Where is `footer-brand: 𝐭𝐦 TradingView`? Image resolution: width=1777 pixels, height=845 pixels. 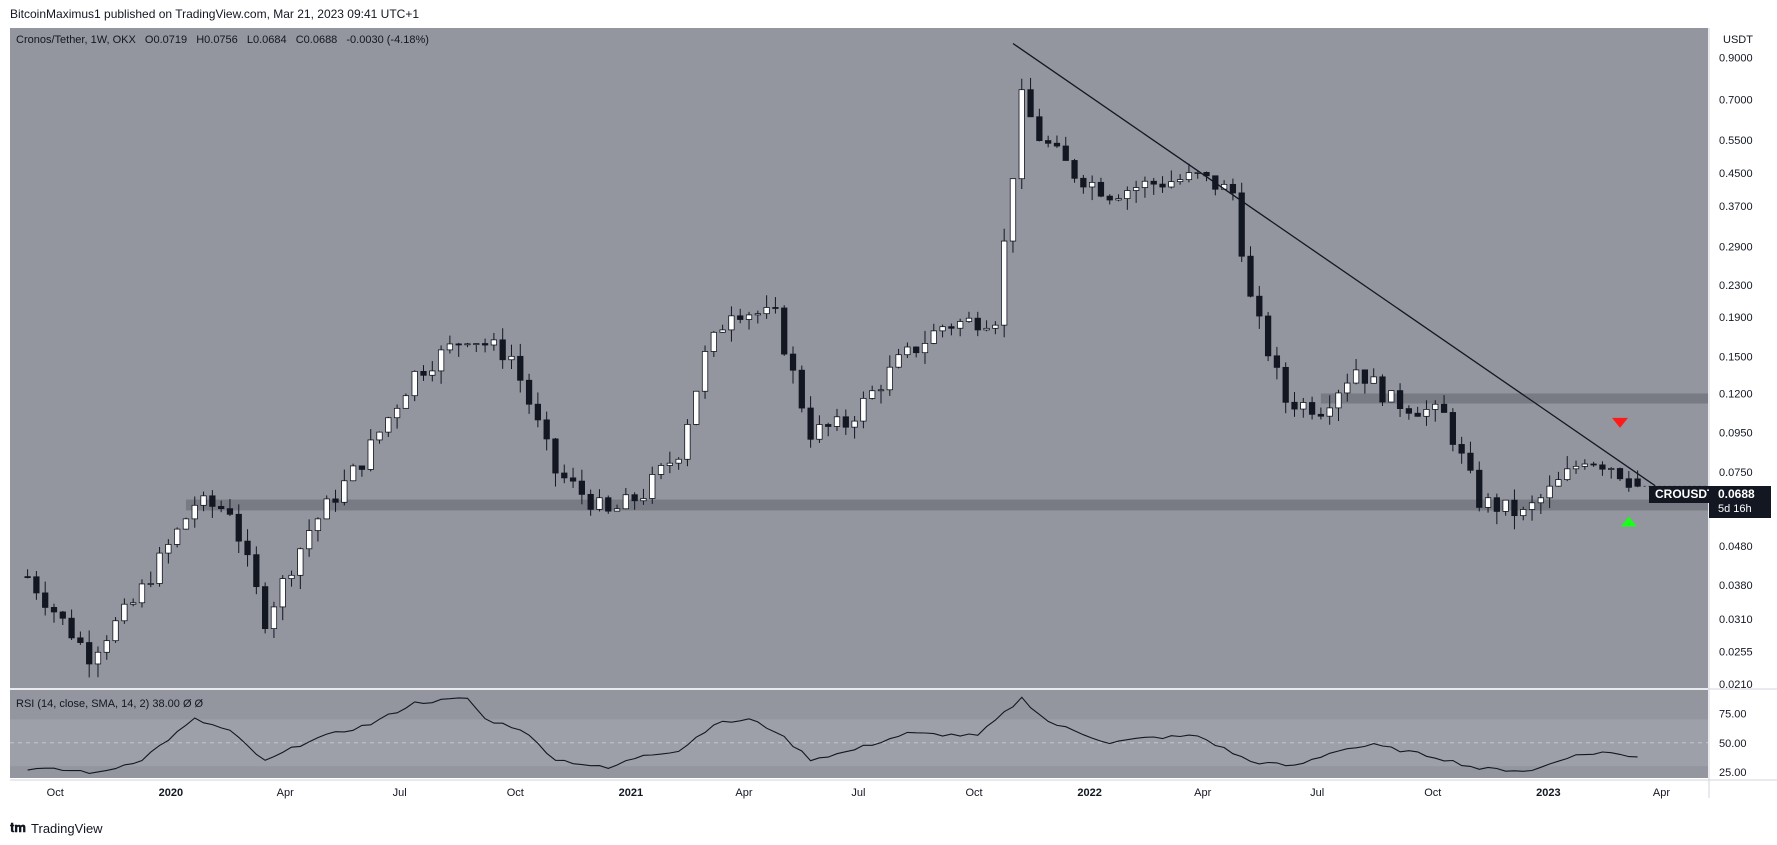 footer-brand: 𝐭𝐦 TradingView is located at coordinates (56, 828).